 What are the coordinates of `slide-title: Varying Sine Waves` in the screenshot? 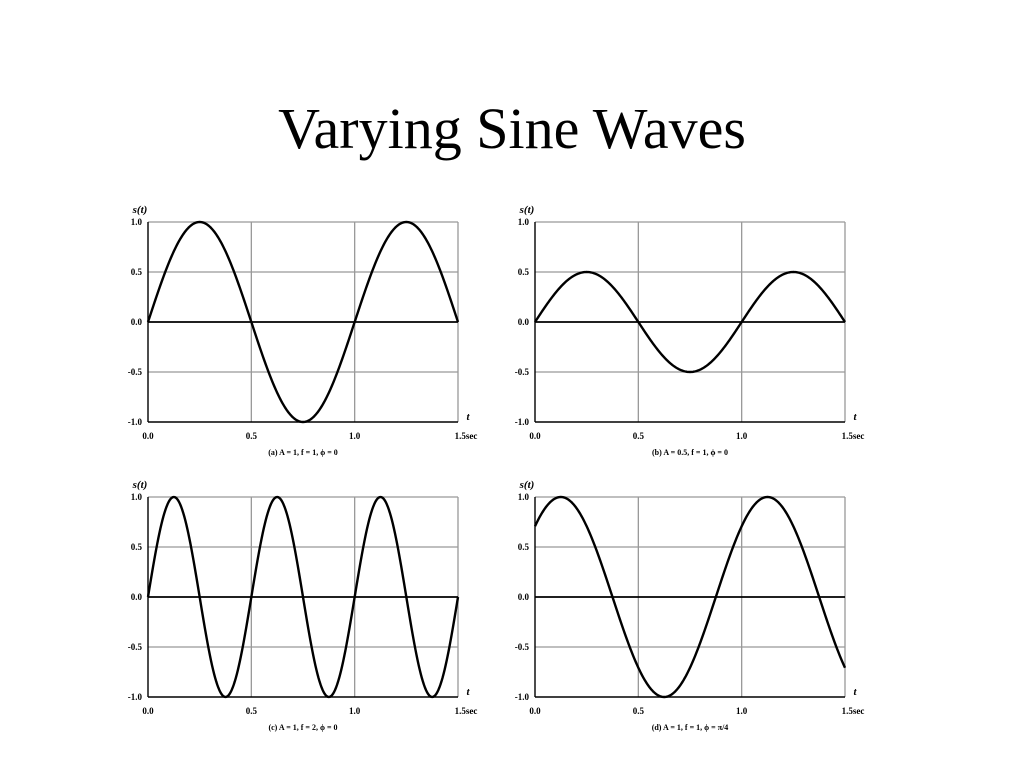 It's located at (512, 128).